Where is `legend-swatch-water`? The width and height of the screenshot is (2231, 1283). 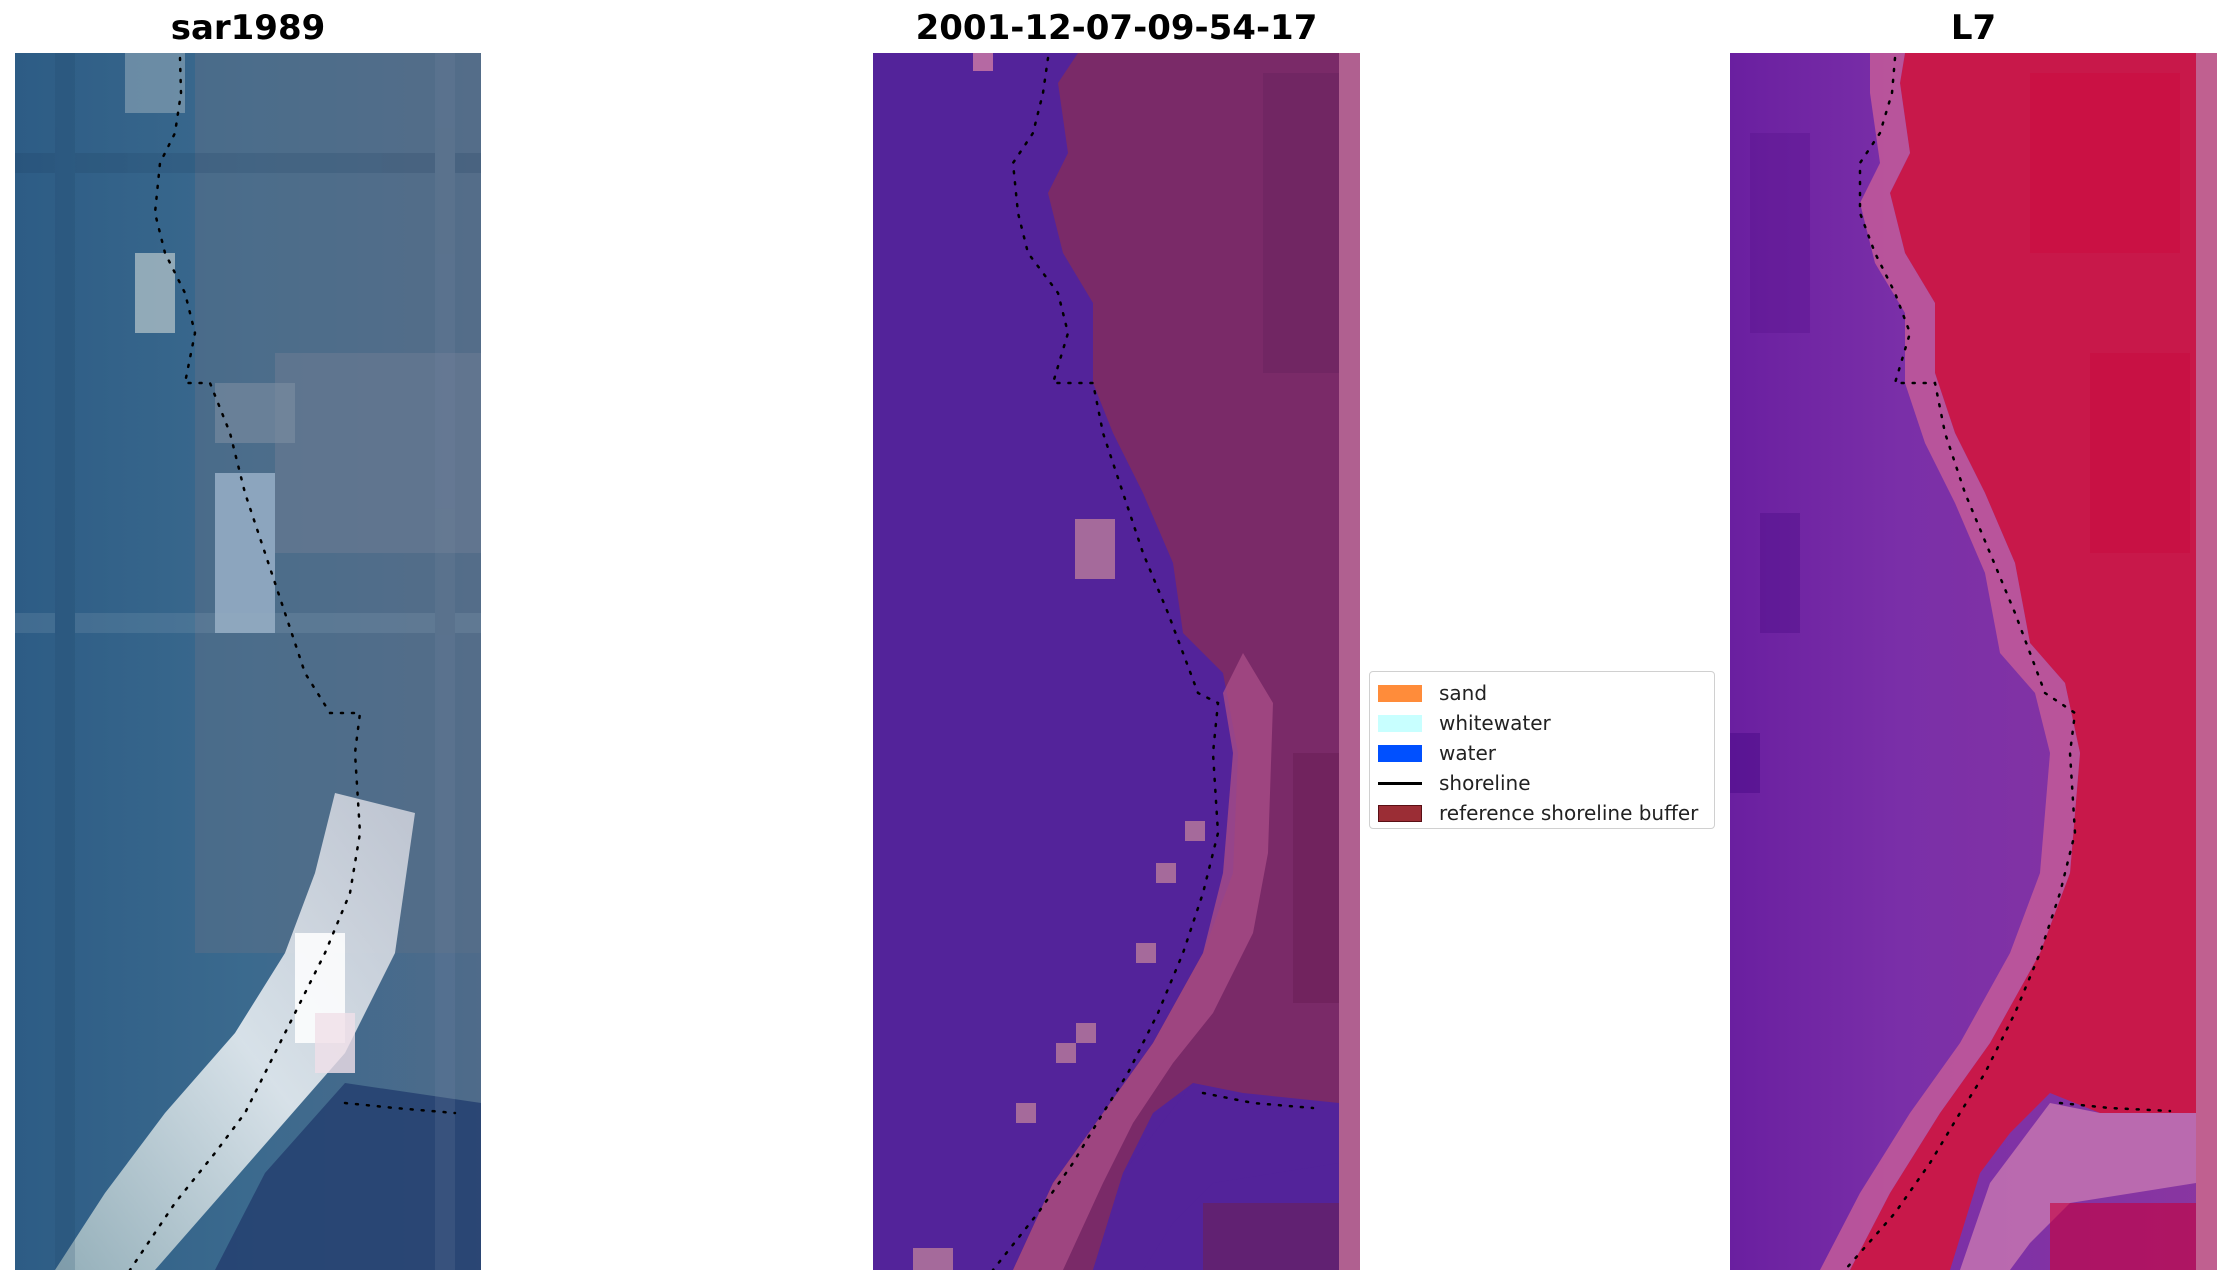
legend-swatch-water is located at coordinates (1400, 753).